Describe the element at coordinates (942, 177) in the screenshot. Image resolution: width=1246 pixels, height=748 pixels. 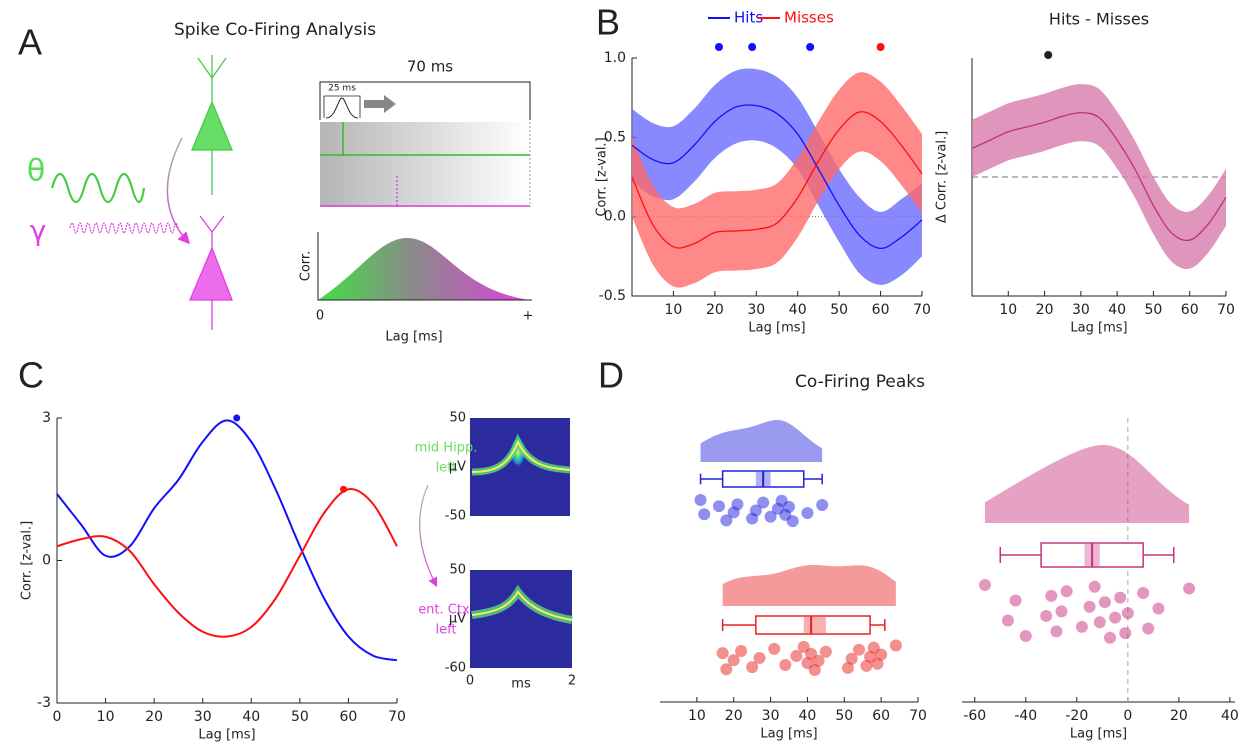
I see `y-axis-label: Δ Corr. [z-val.]` at that location.